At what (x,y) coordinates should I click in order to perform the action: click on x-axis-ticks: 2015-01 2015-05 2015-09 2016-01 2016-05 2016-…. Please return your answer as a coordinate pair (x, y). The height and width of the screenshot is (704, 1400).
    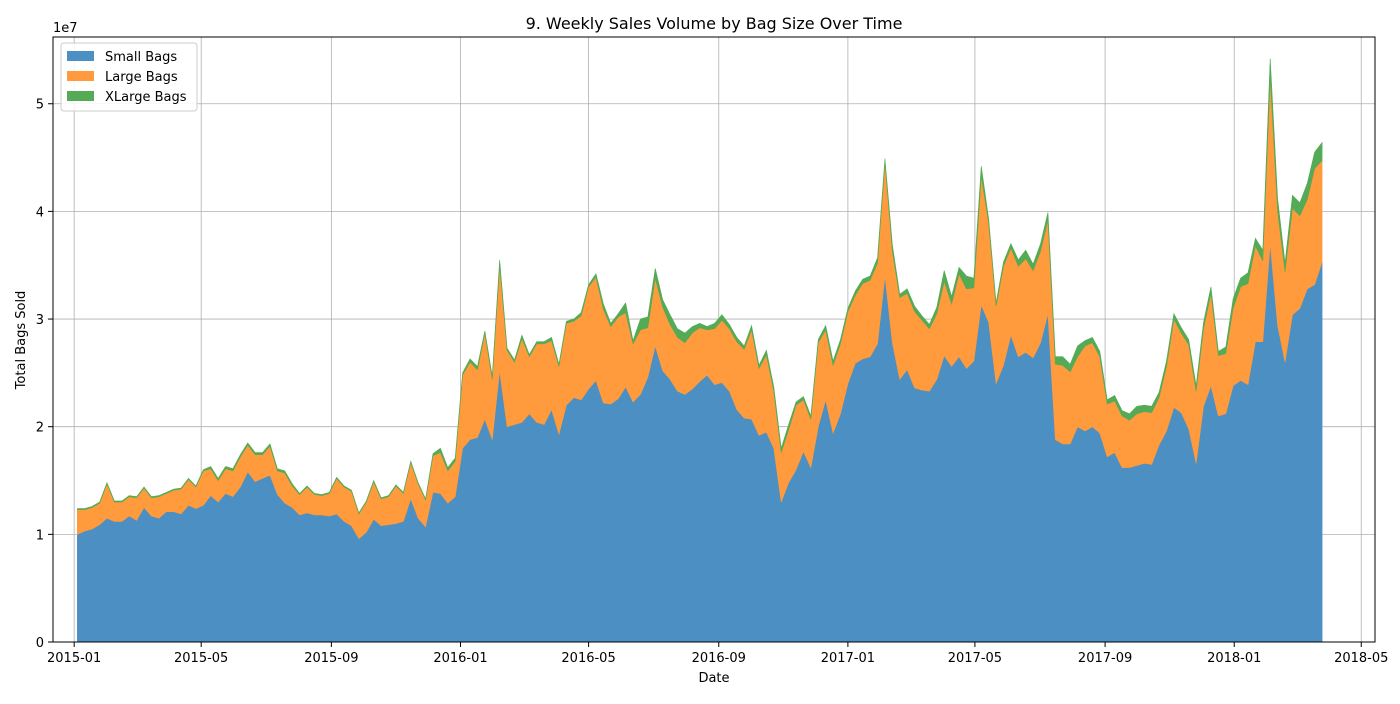
    Looking at the image, I should click on (717, 654).